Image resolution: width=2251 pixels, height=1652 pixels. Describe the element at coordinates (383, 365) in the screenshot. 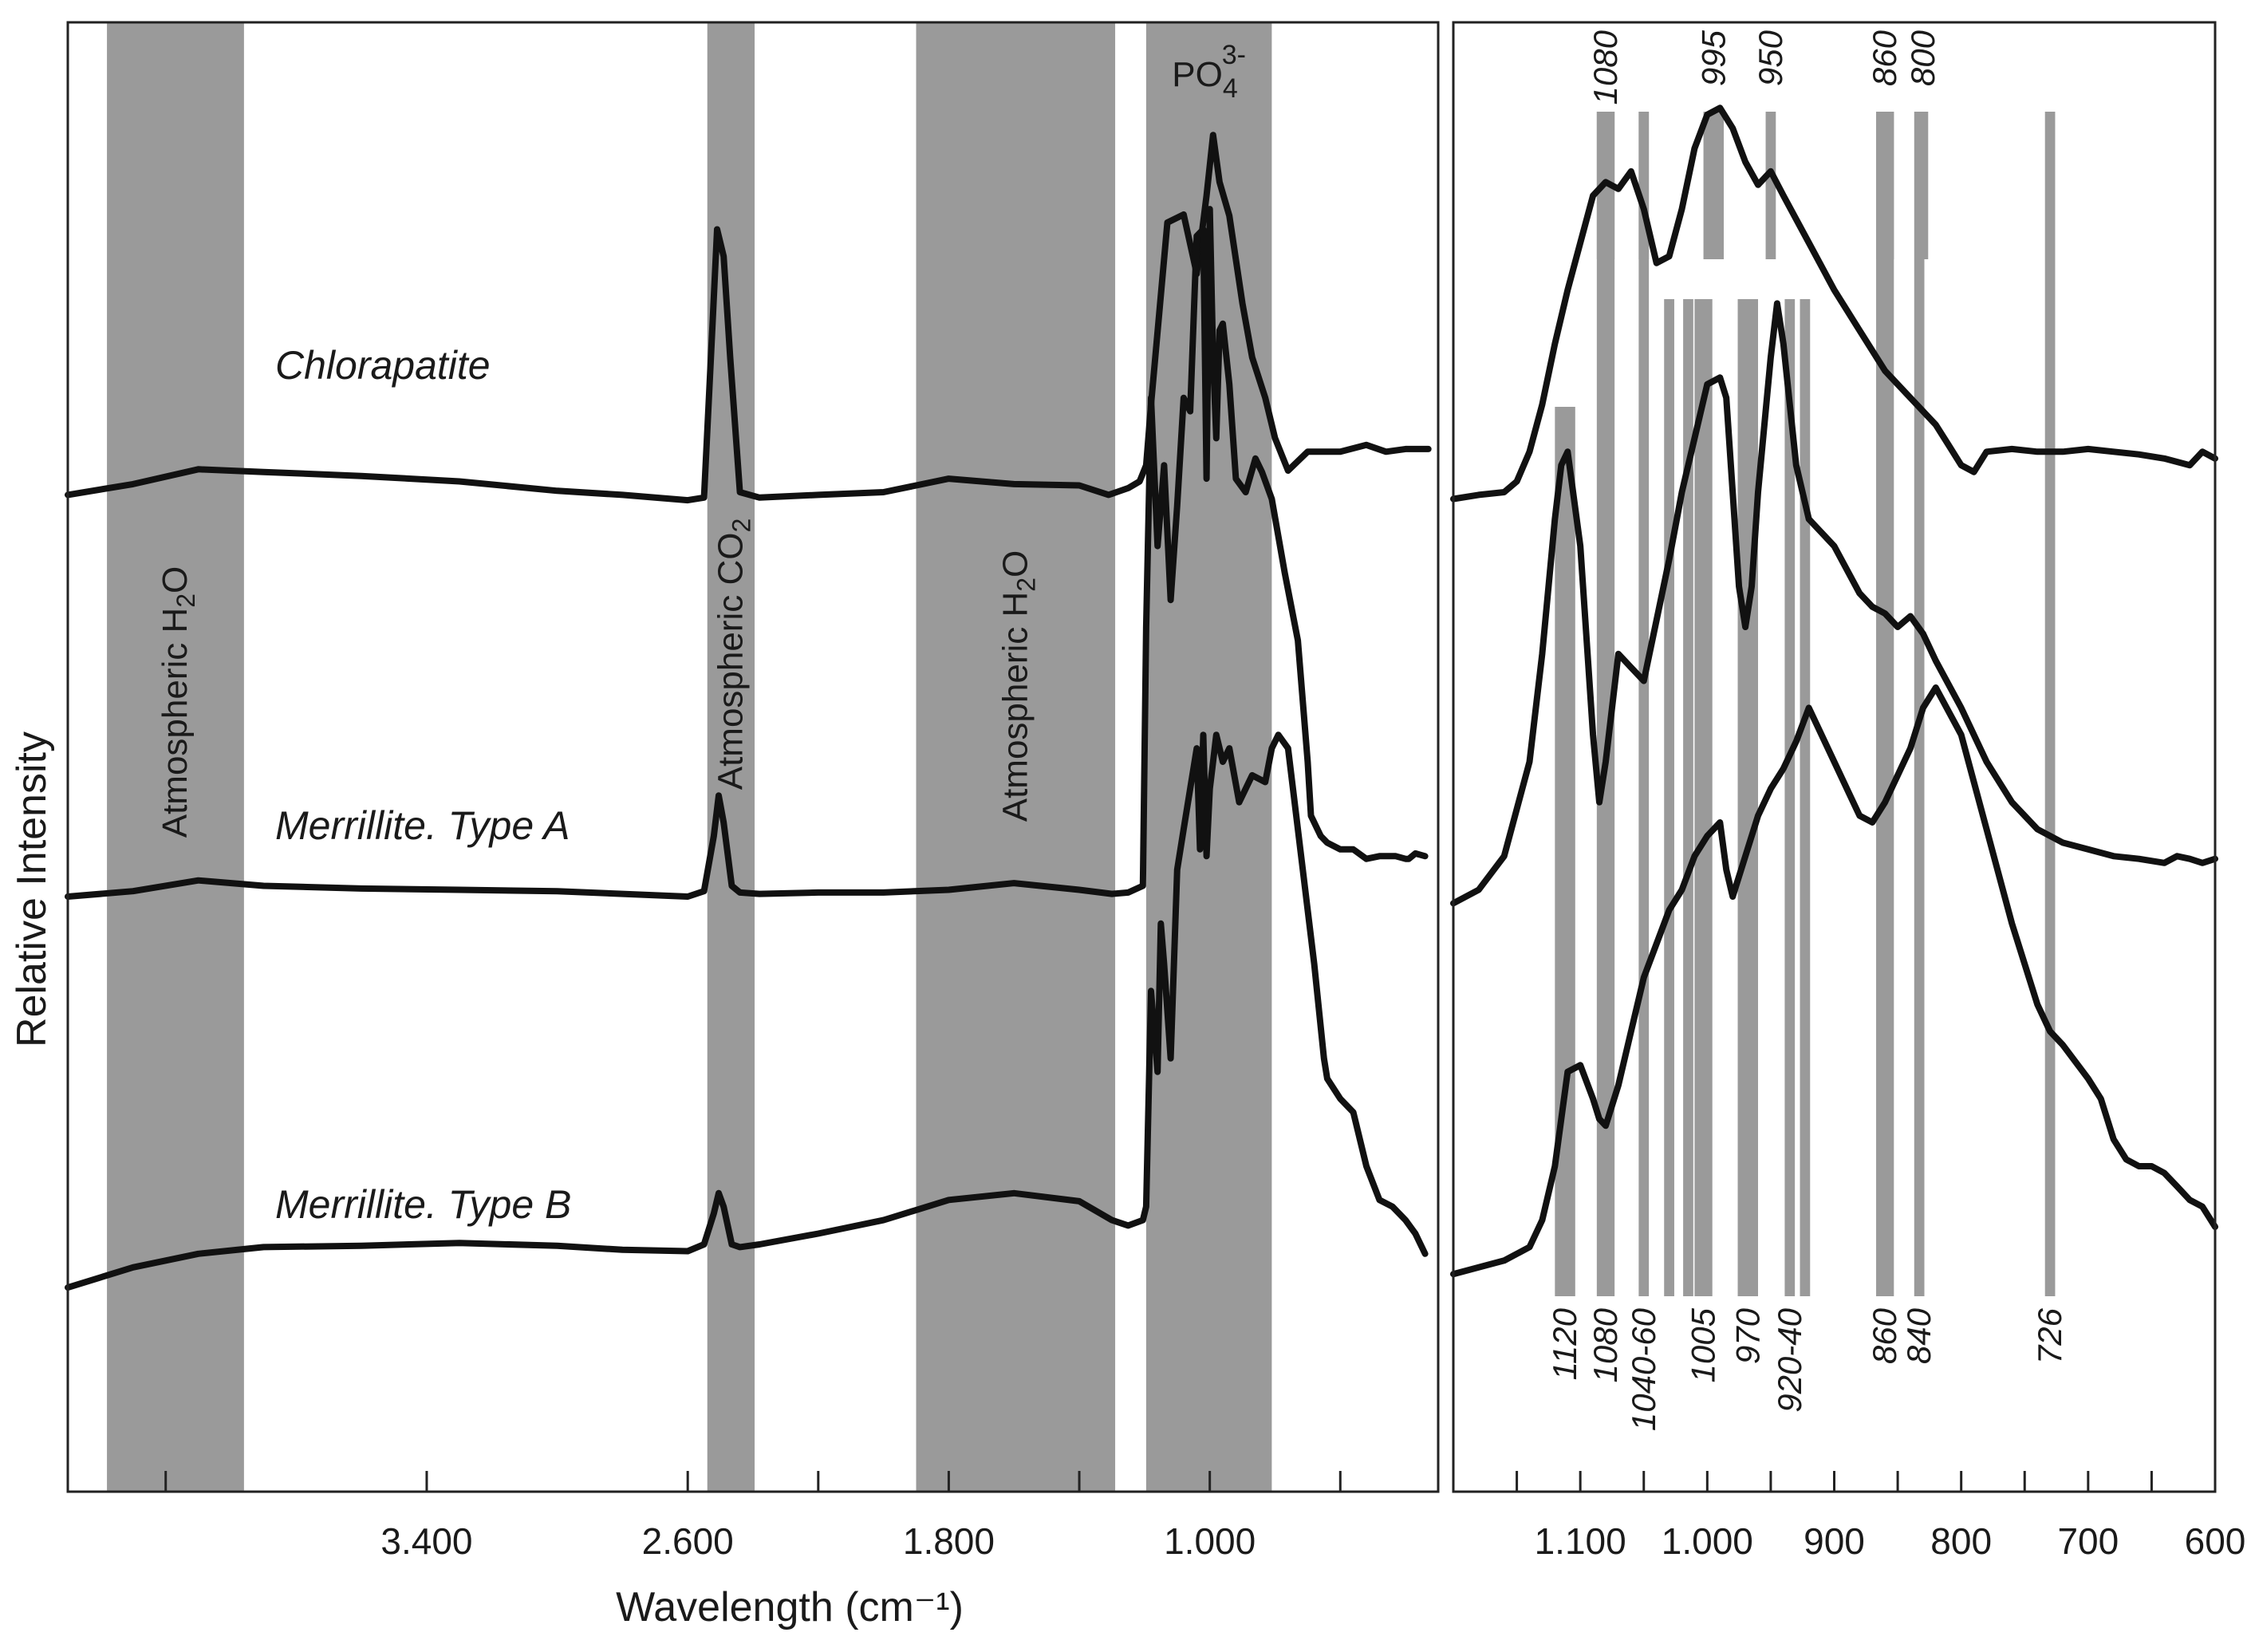

I see `series-label-chlorapatite: Chlorapatite` at that location.